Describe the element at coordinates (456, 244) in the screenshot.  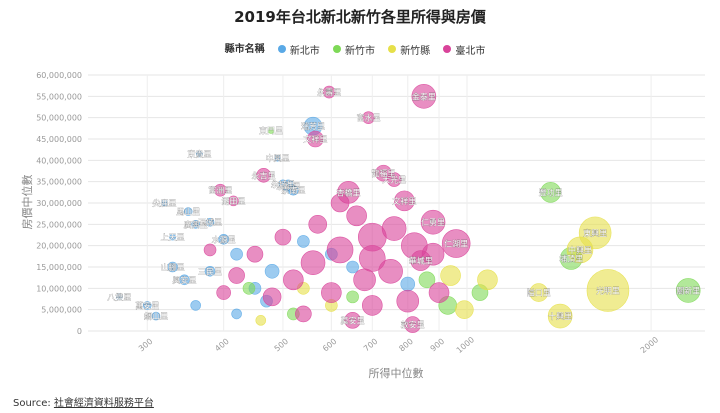
I see `bubble-label: 仁湖里` at that location.